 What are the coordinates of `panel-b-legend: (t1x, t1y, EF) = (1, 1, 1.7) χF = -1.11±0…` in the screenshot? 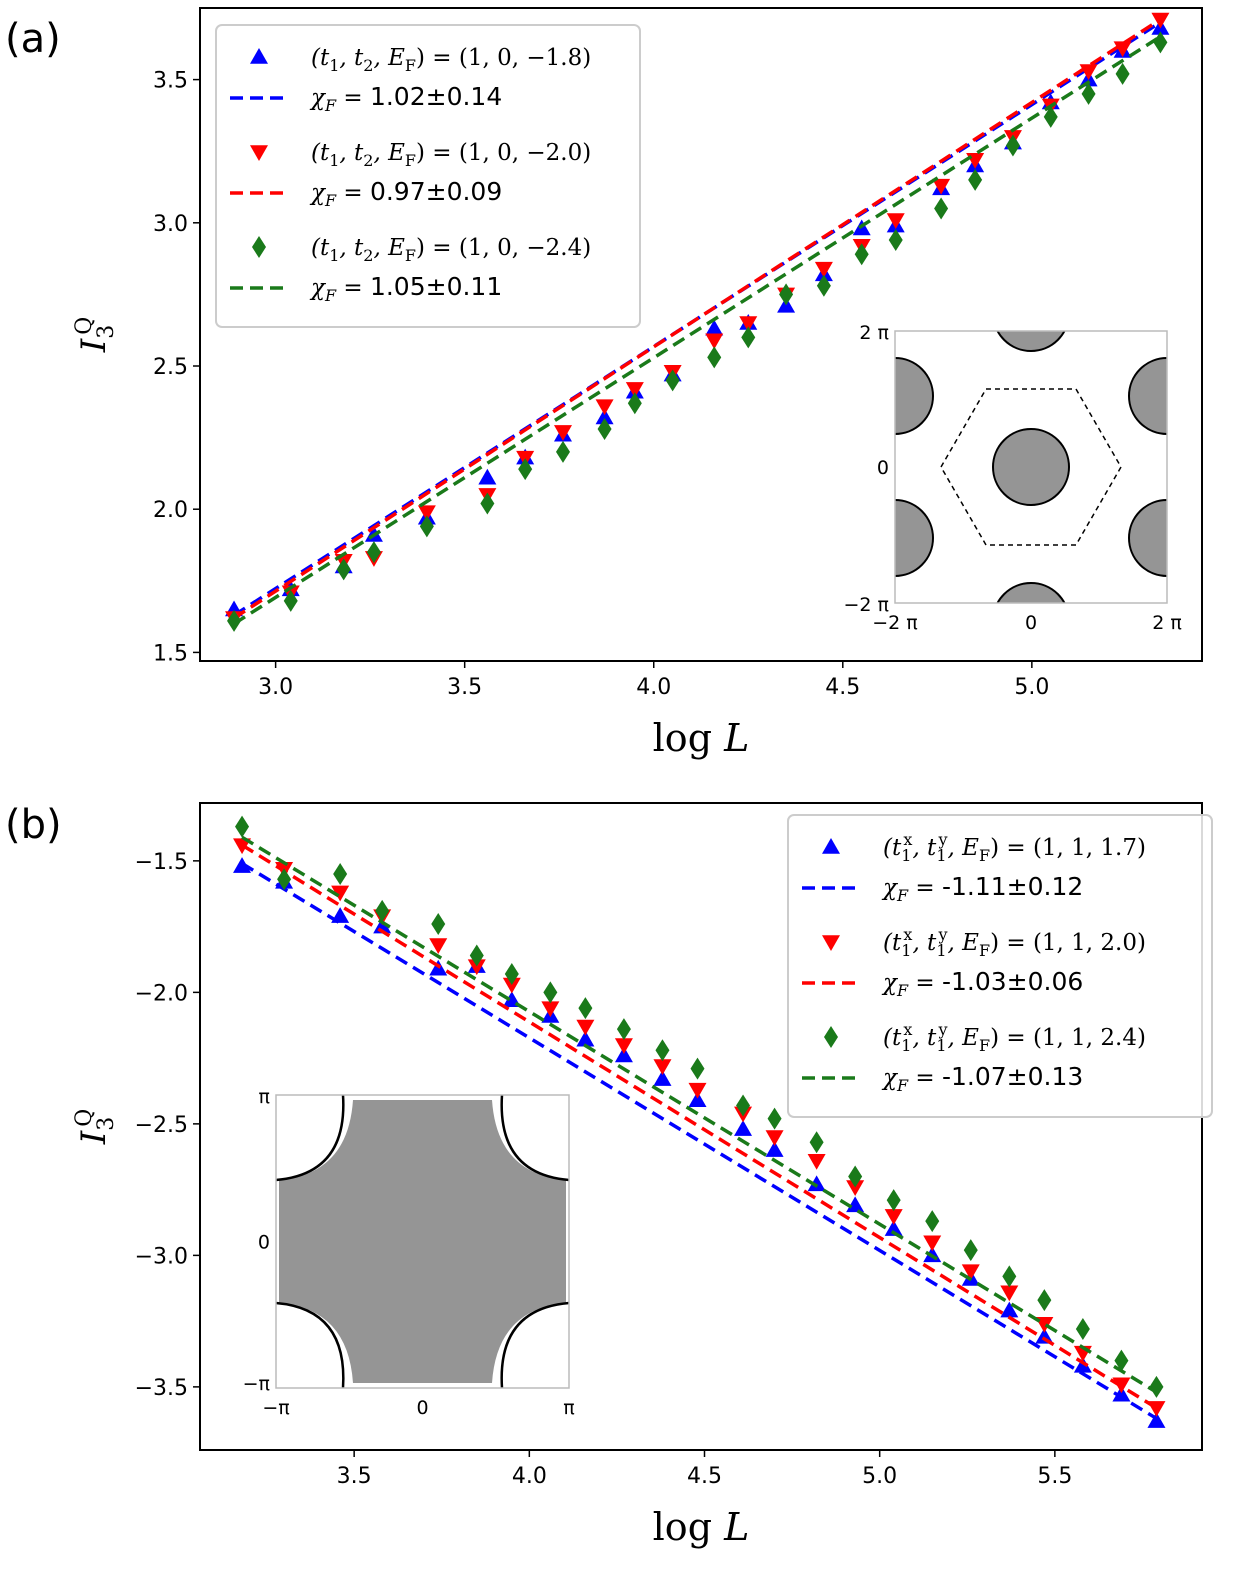 It's located at (1000, 966).